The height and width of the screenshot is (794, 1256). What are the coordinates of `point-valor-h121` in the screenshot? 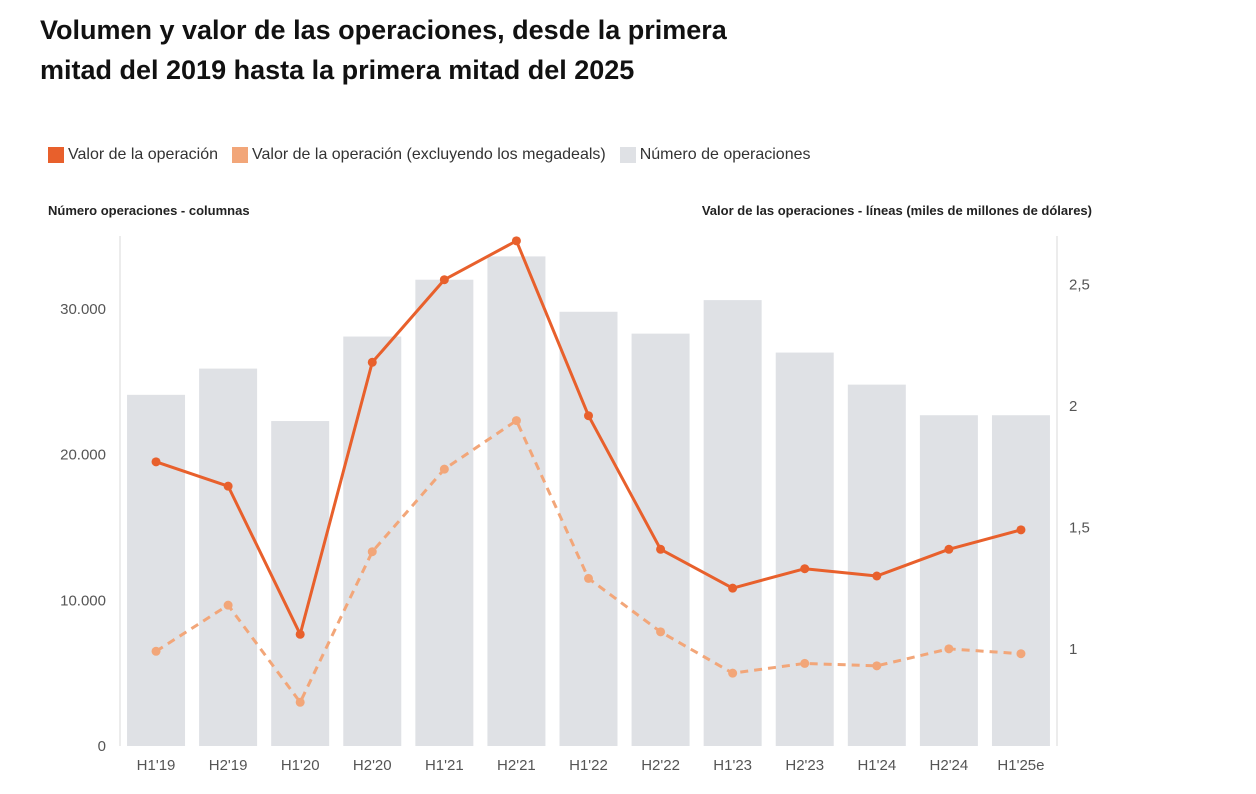 It's located at (444, 280).